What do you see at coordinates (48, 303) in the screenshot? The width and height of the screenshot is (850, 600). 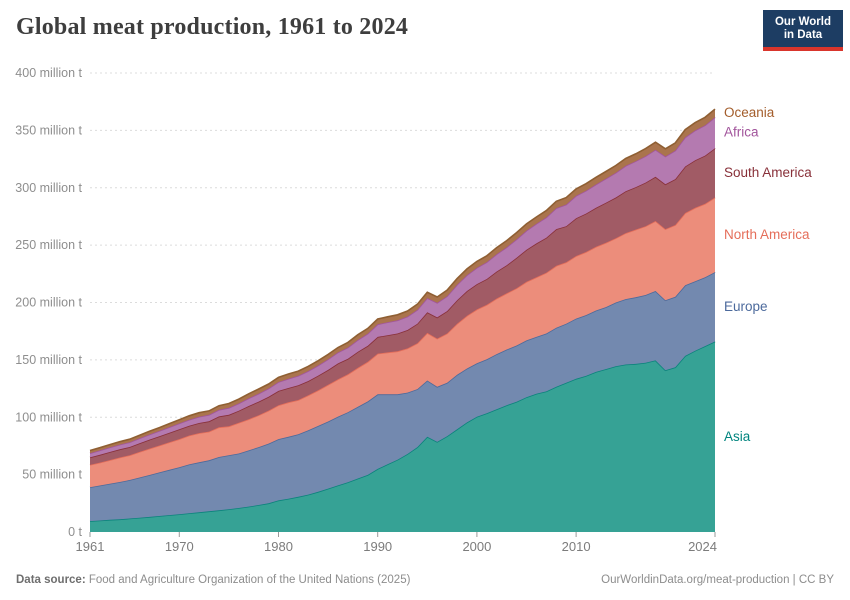 I see `y-axis-tick-label: 200 million t` at bounding box center [48, 303].